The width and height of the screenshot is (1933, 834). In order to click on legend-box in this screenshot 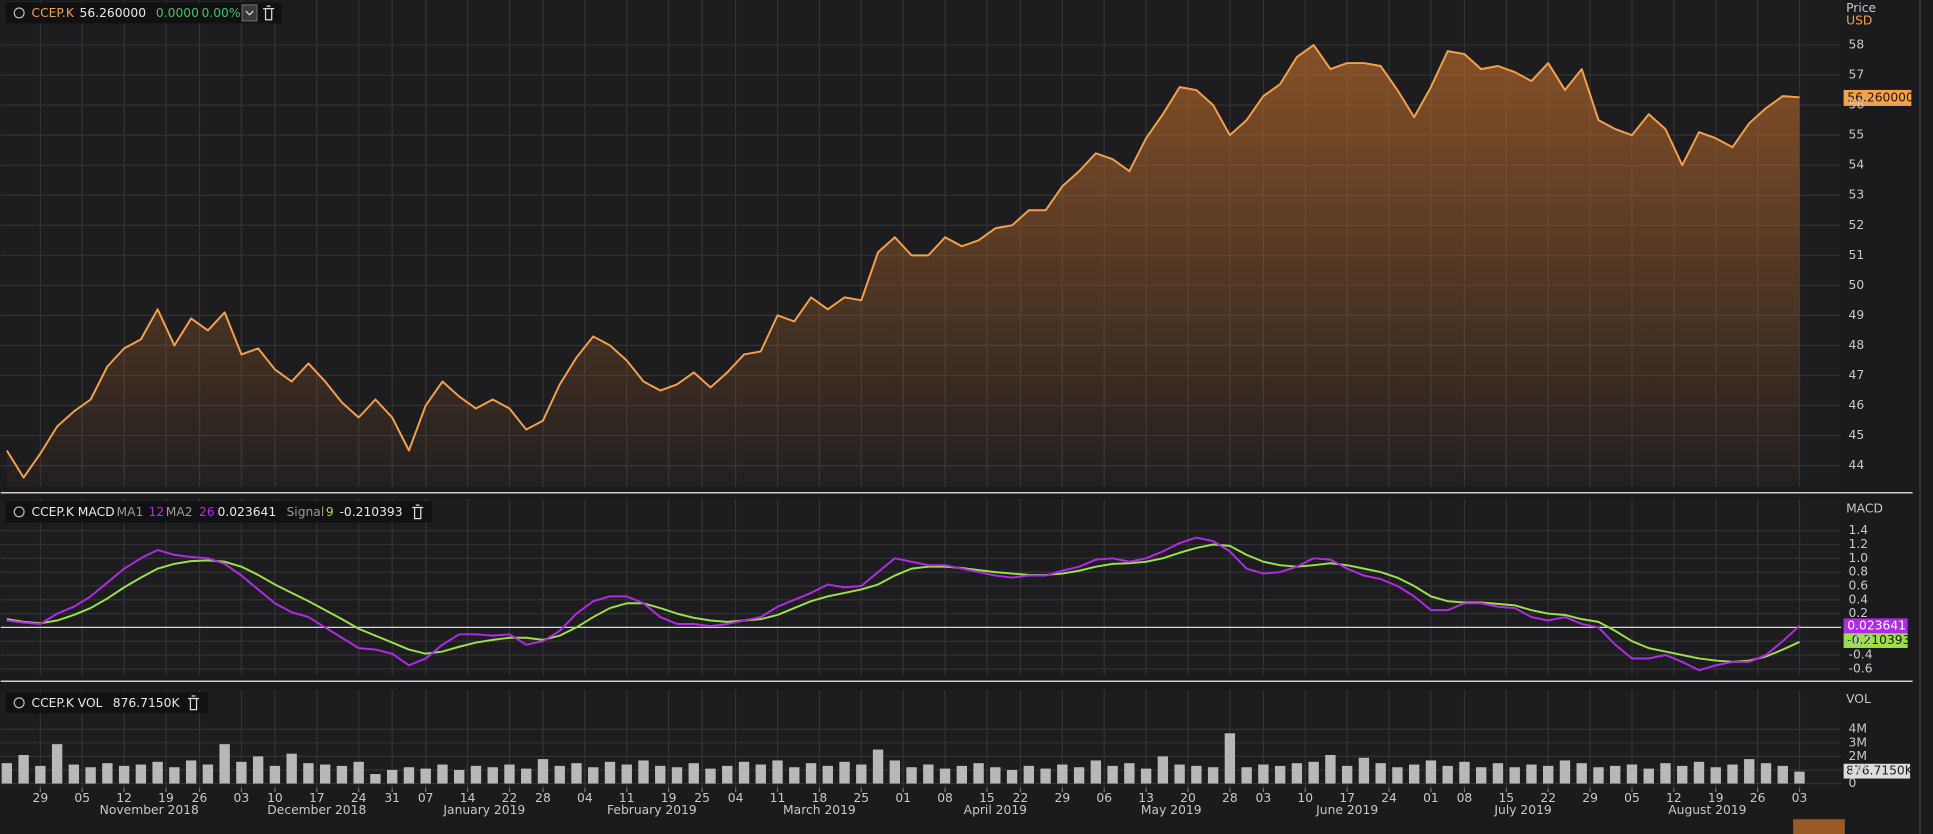, I will do `click(218, 512)`.